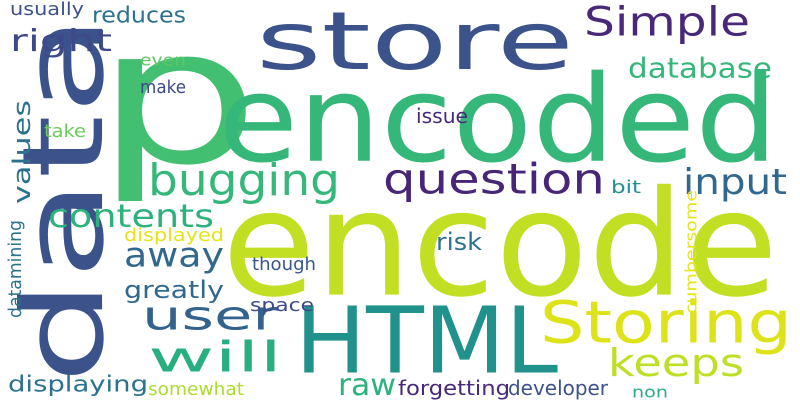 This screenshot has height=400, width=800. I want to click on word-displaying: displaying, so click(78, 384).